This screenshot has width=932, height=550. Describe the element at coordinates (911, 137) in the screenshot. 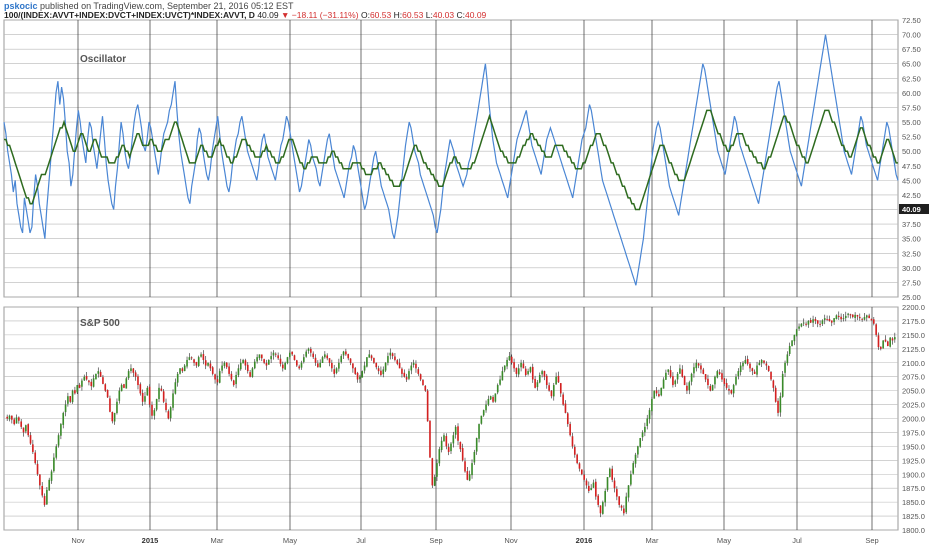

I see `oscillator-y-tick-label: 52.50` at that location.